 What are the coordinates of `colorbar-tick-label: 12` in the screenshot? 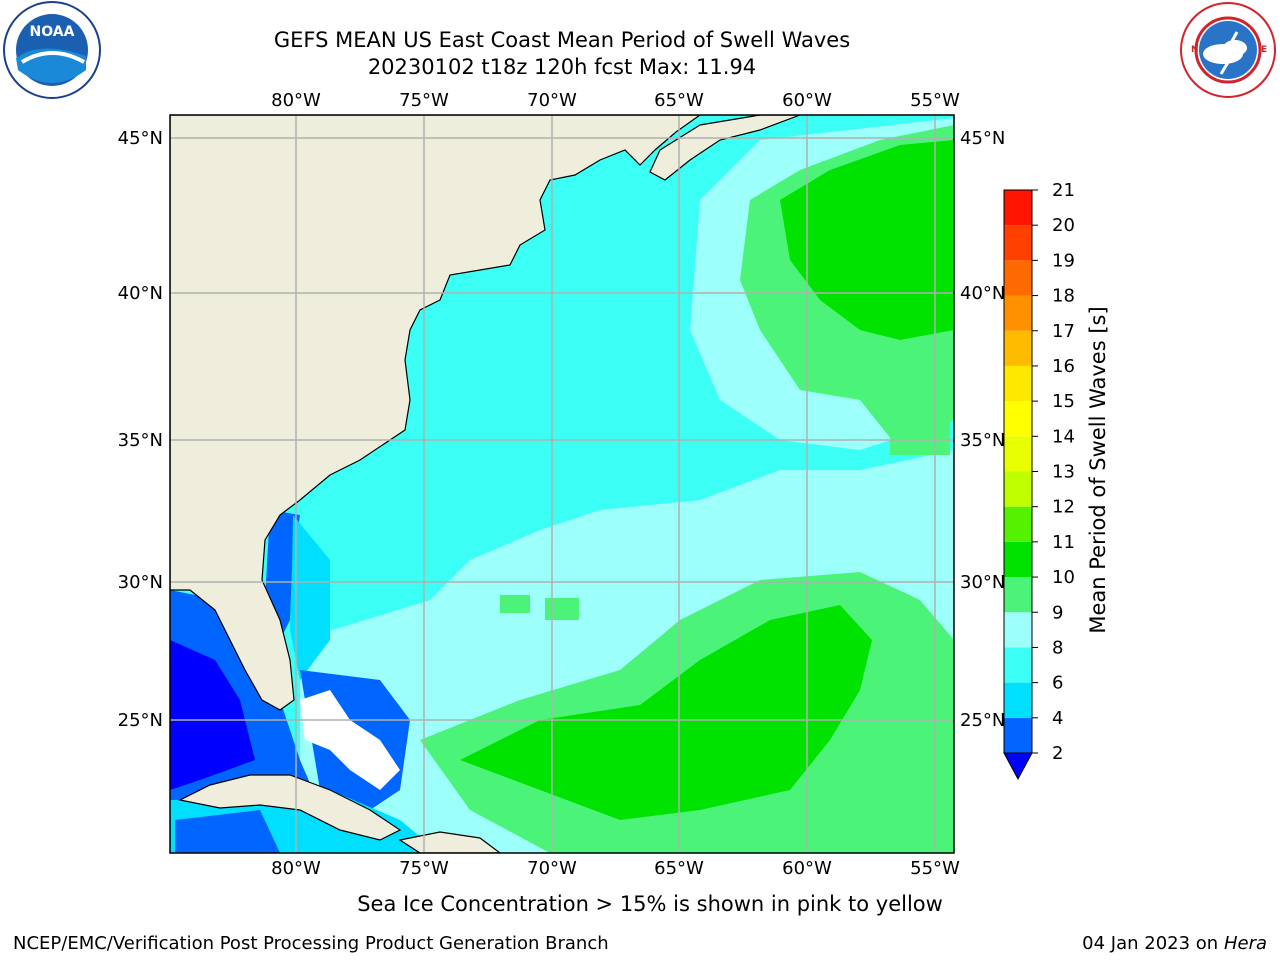 It's located at (1063, 507).